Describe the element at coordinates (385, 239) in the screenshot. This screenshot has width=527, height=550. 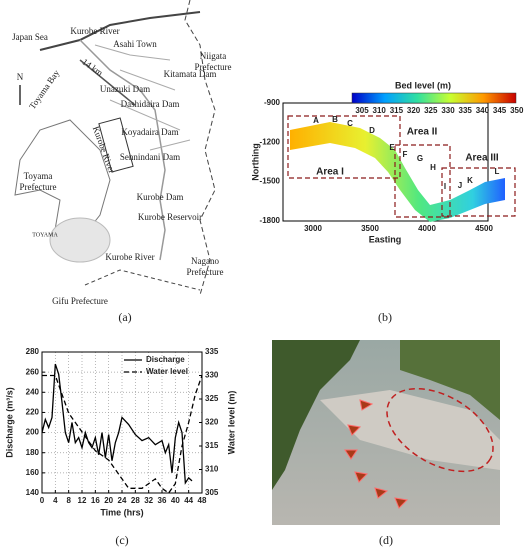
I see `x-axis-label: Easting` at that location.